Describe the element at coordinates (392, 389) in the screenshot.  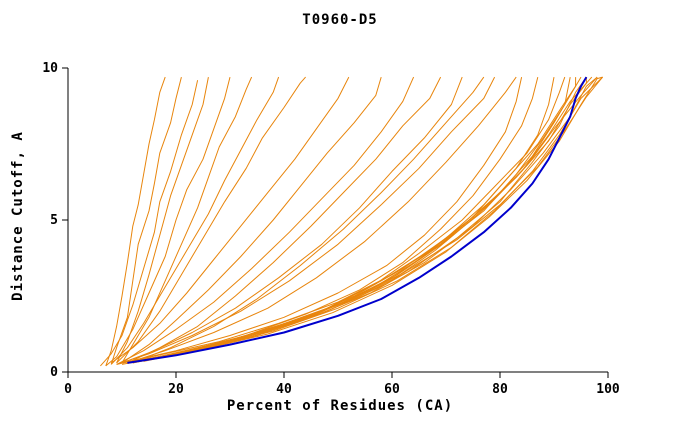
I see `x-tick-label: 60` at that location.